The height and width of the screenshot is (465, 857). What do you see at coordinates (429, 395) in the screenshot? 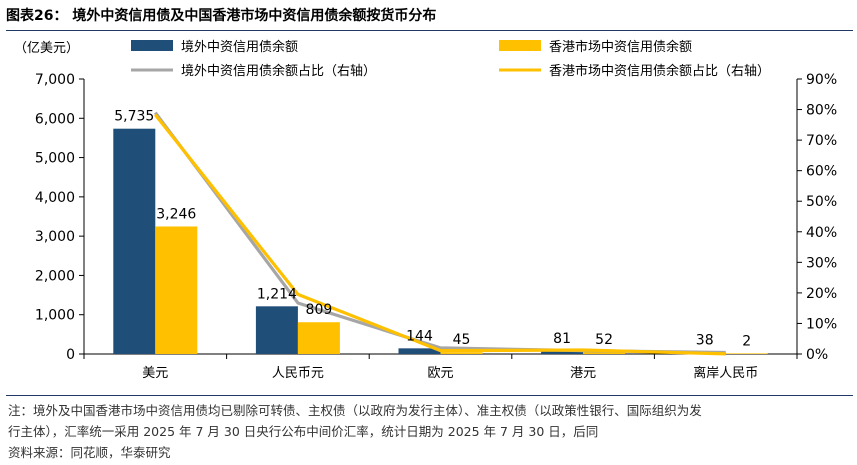
I see `notes-divider` at bounding box center [429, 395].